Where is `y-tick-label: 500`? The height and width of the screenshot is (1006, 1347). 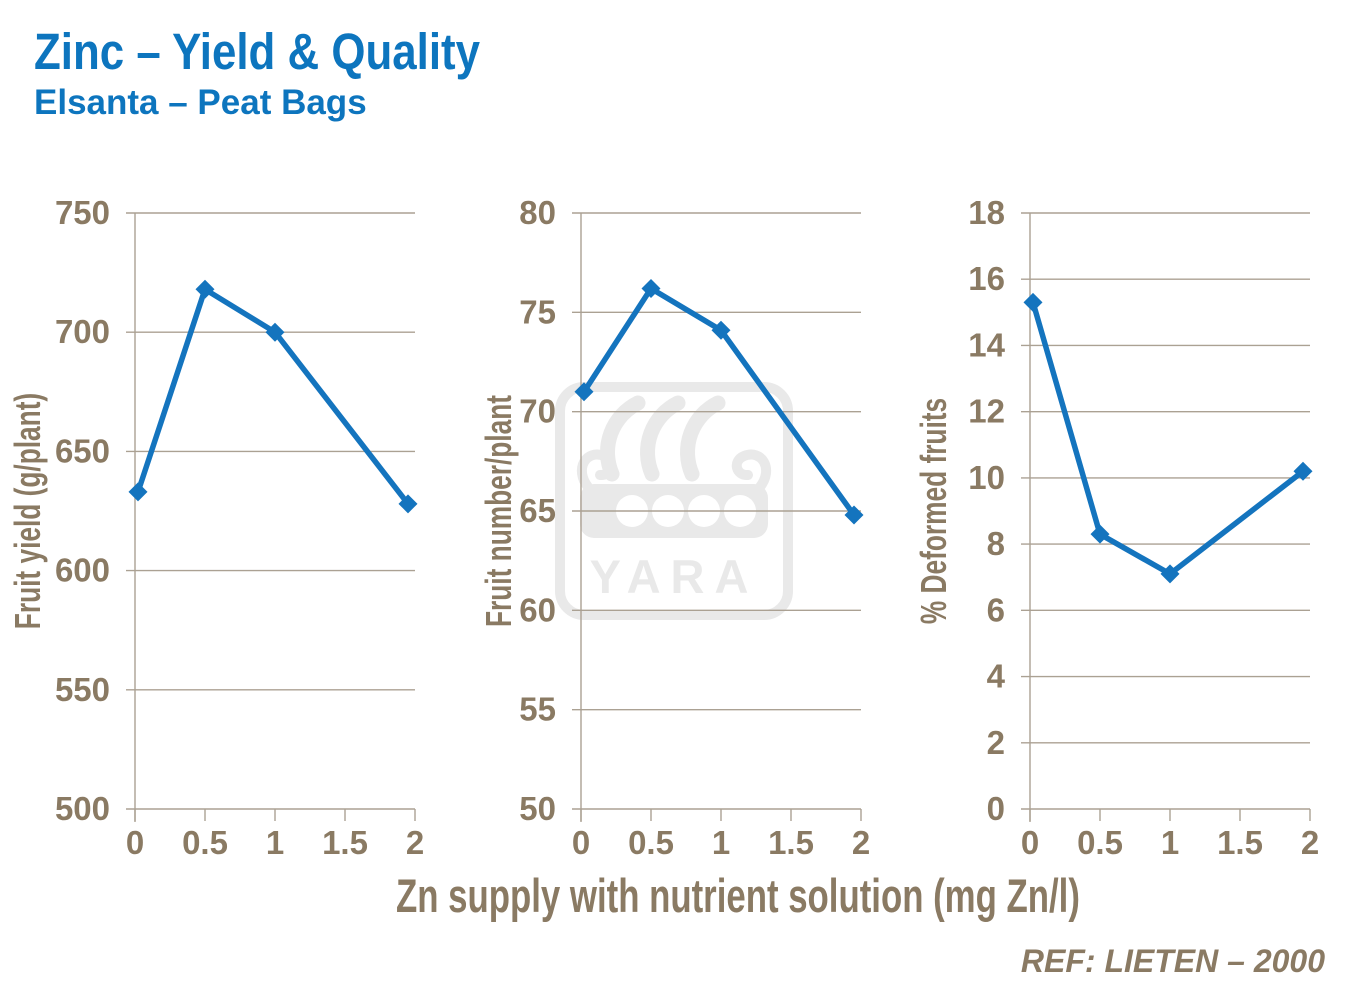
y-tick-label: 500 is located at coordinates (82, 808).